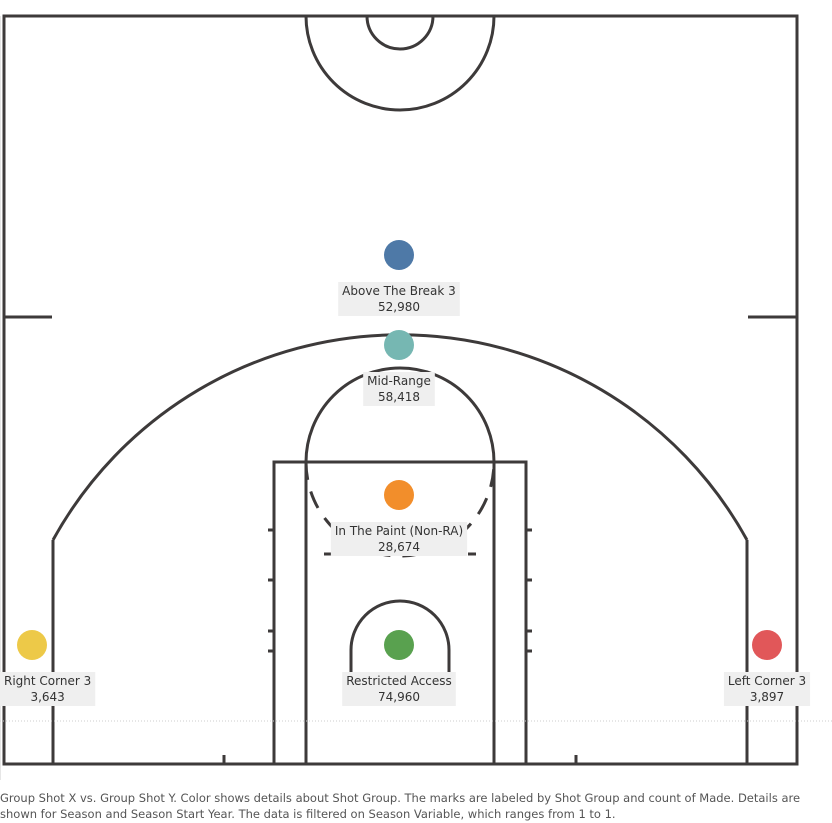 The height and width of the screenshot is (823, 832). I want to click on mark-restricted-access: Restricted Access 74,960, so click(399, 668).